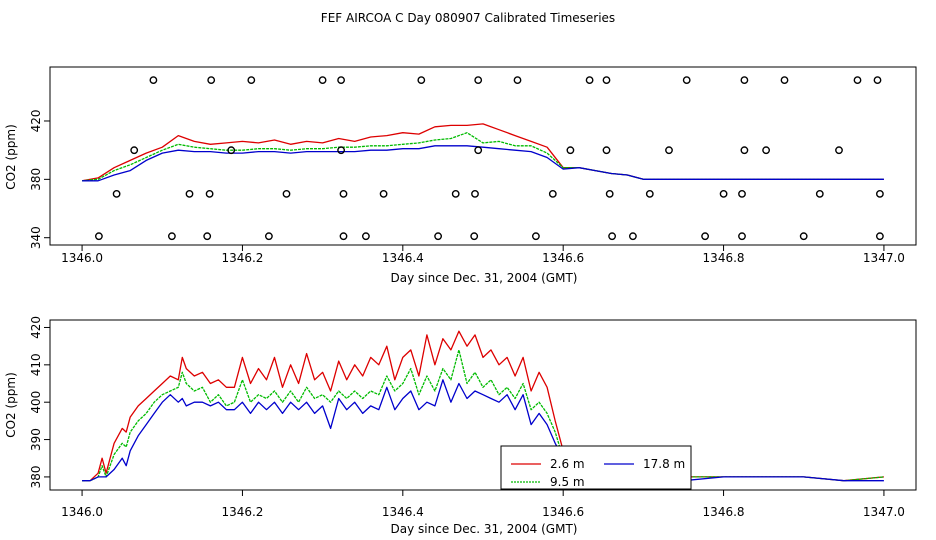 This screenshot has width=936, height=540. Describe the element at coordinates (82, 258) in the screenshot. I see `top-xtick-label-1346-0: 1346.0` at that location.